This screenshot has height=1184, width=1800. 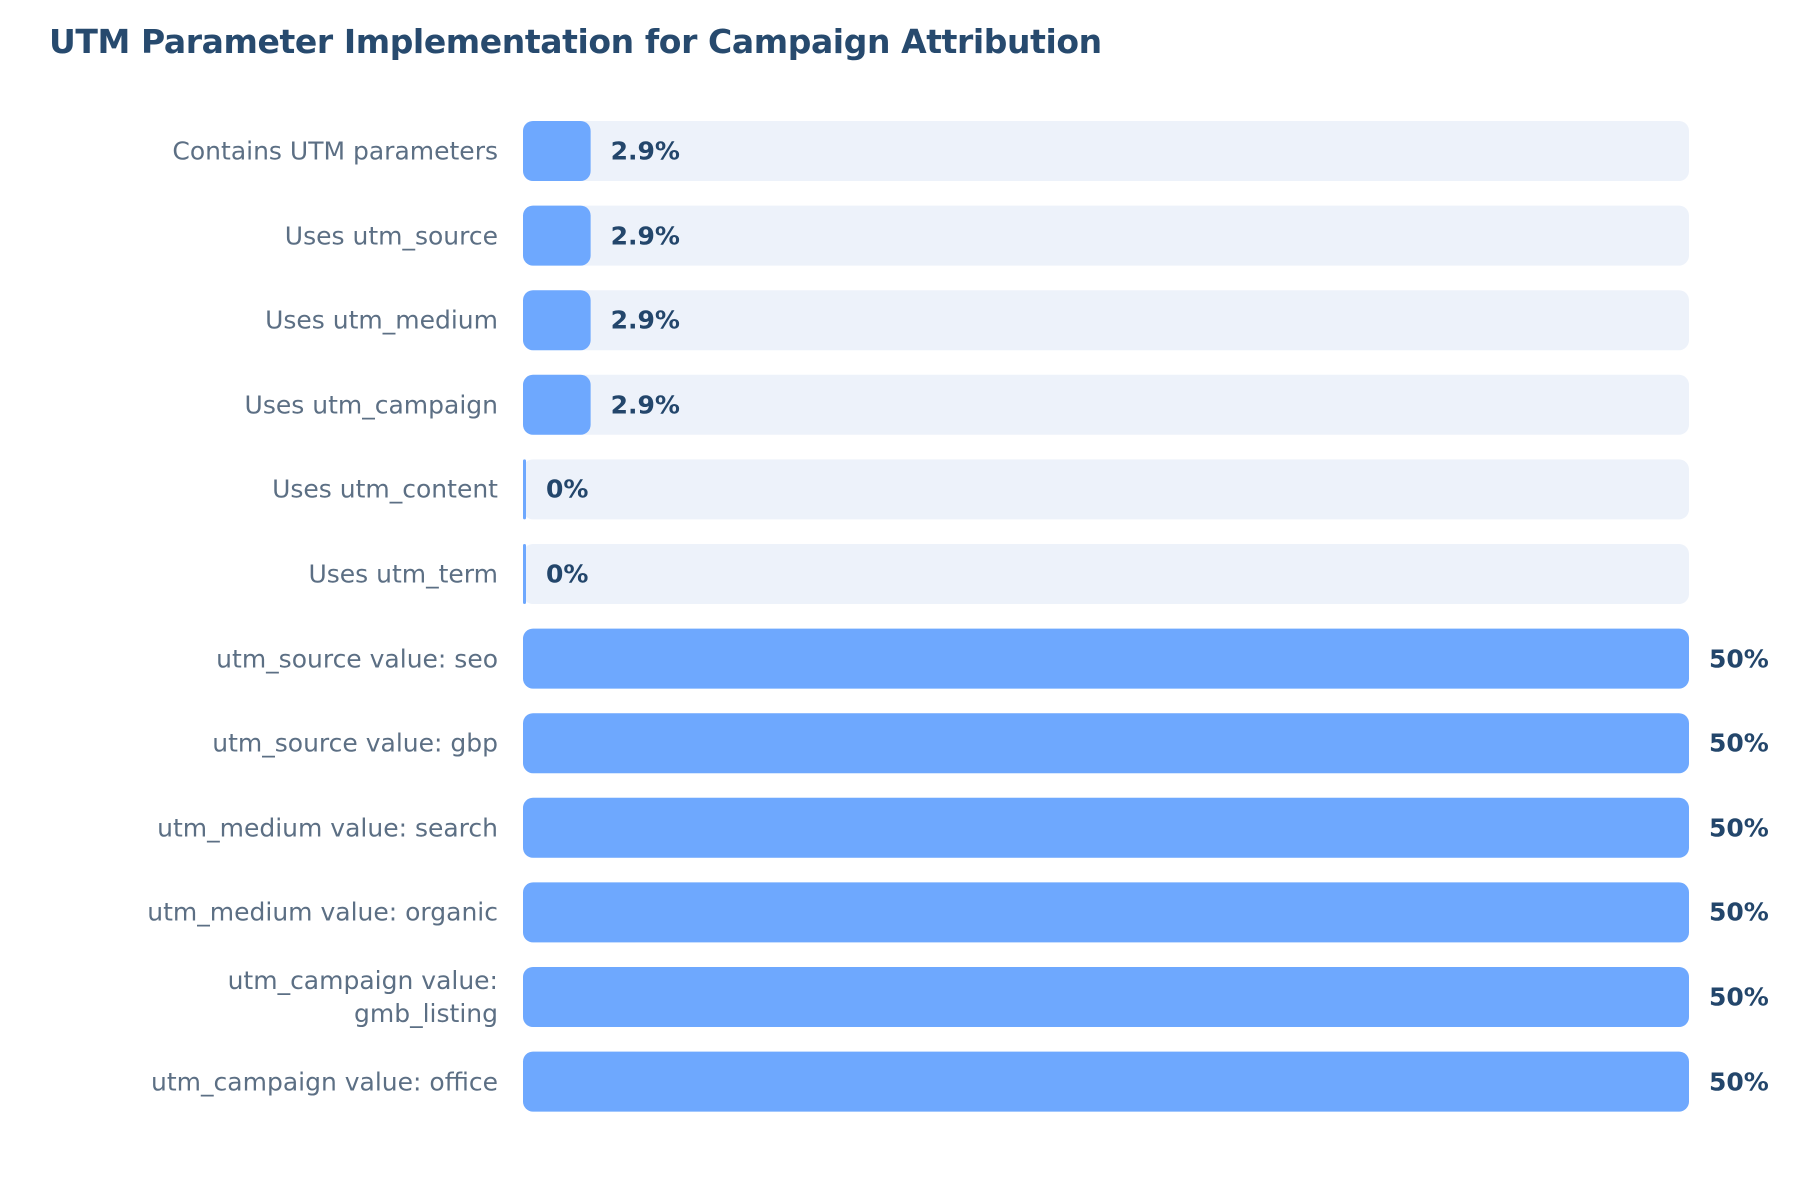 I want to click on category-label: Uses utm_campaign, so click(x=371, y=405).